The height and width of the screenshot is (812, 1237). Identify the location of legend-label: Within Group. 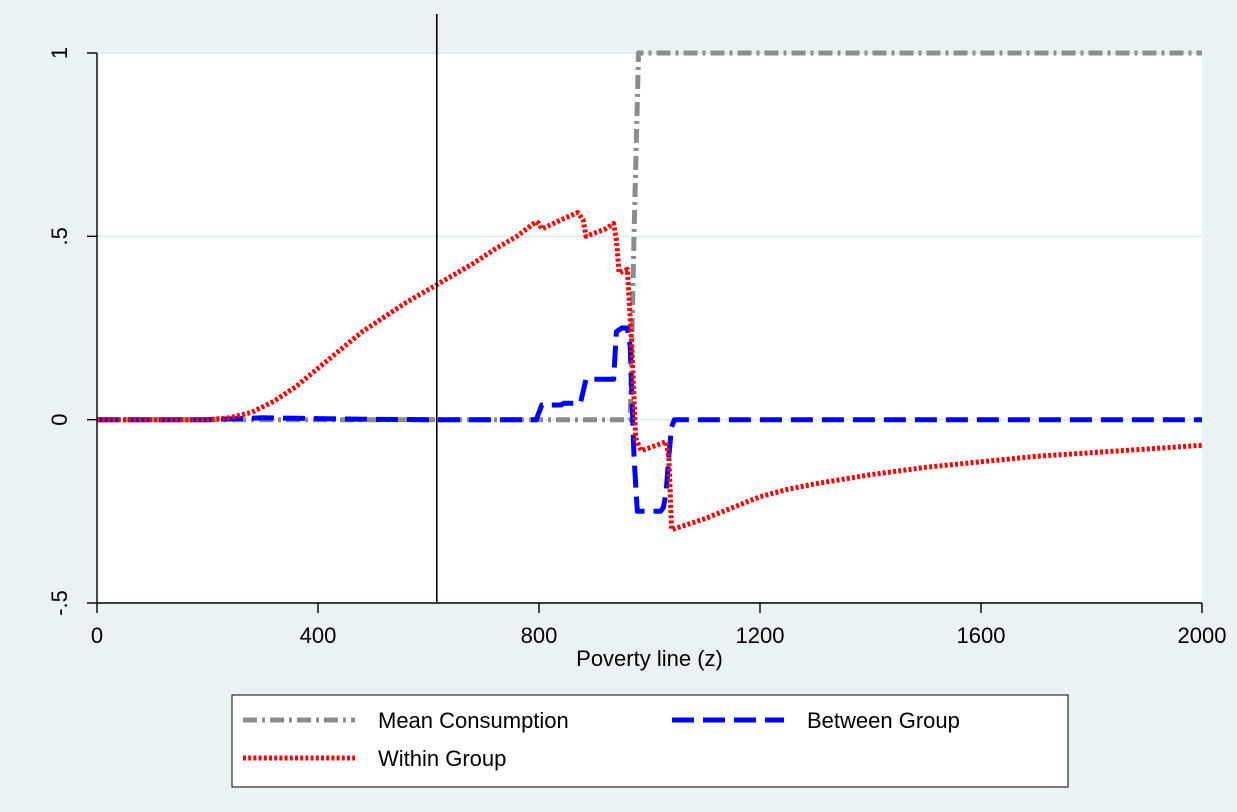
(442, 758).